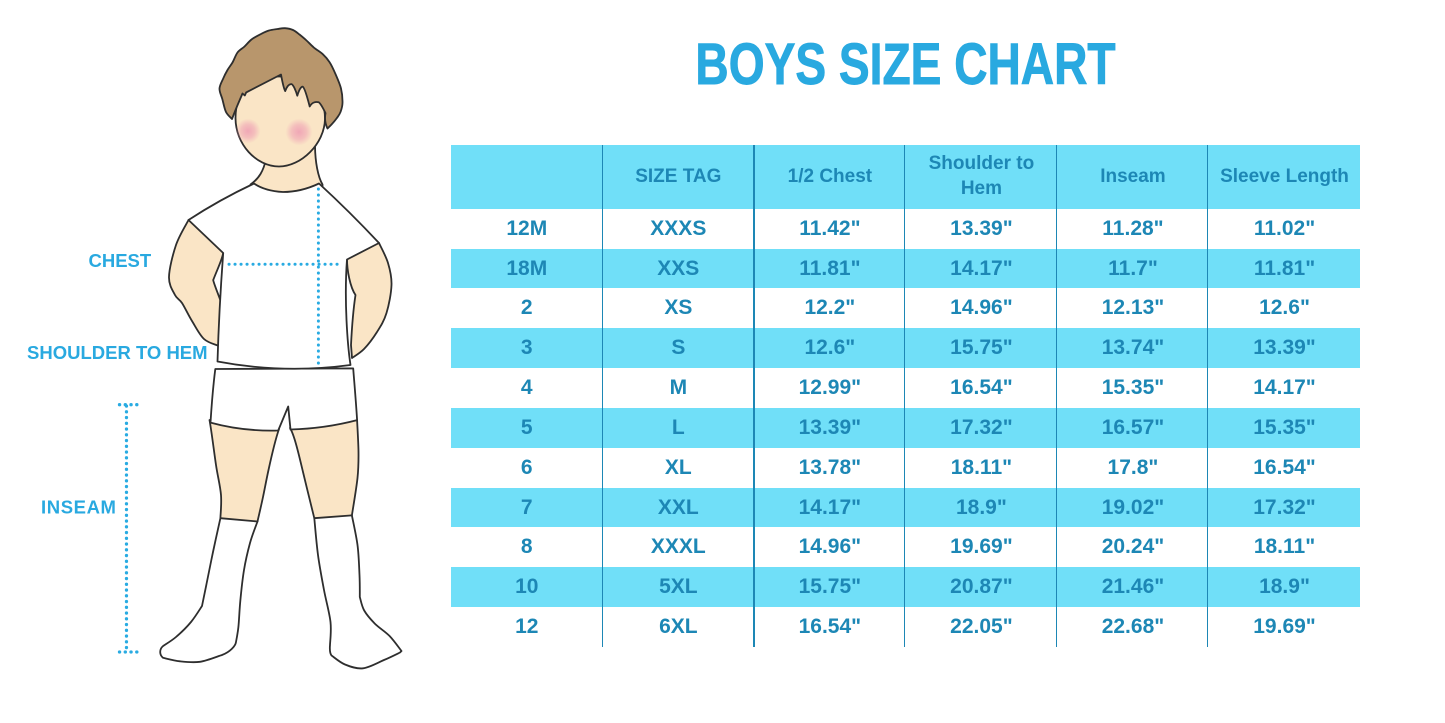  I want to click on svg-text: INSEAM, so click(79, 507).